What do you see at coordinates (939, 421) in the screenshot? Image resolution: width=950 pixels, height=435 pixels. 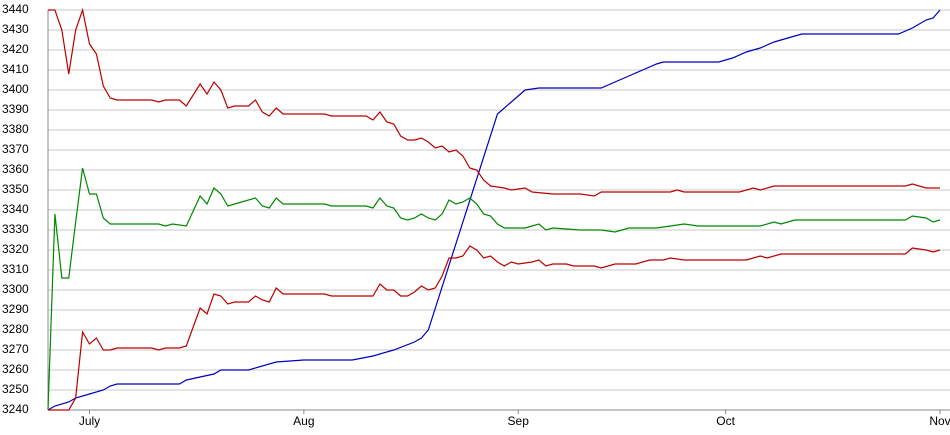 I see `x-tick-label: Nov` at bounding box center [939, 421].